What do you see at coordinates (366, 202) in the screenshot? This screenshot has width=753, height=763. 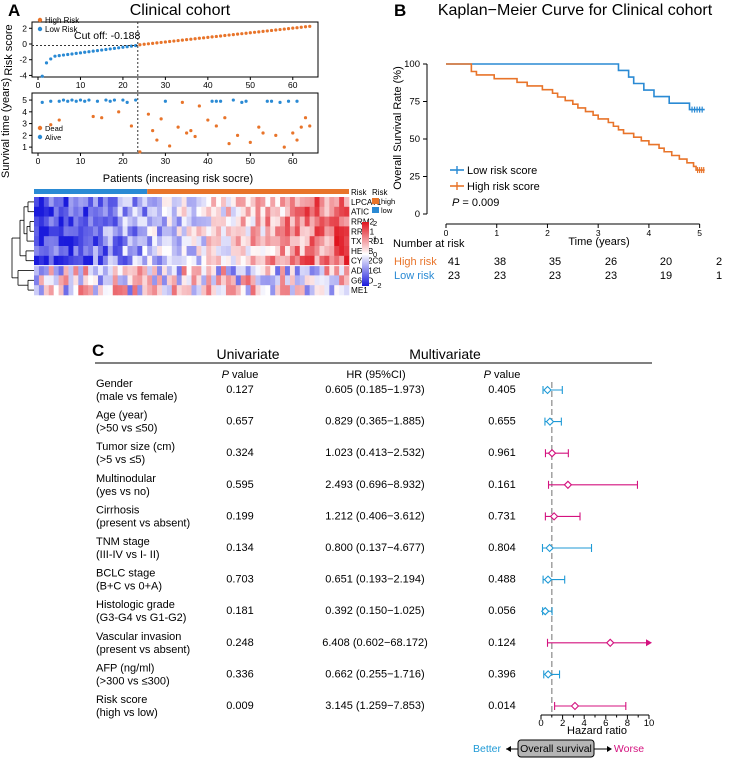 I see `gene-label: LPCAT1` at bounding box center [366, 202].